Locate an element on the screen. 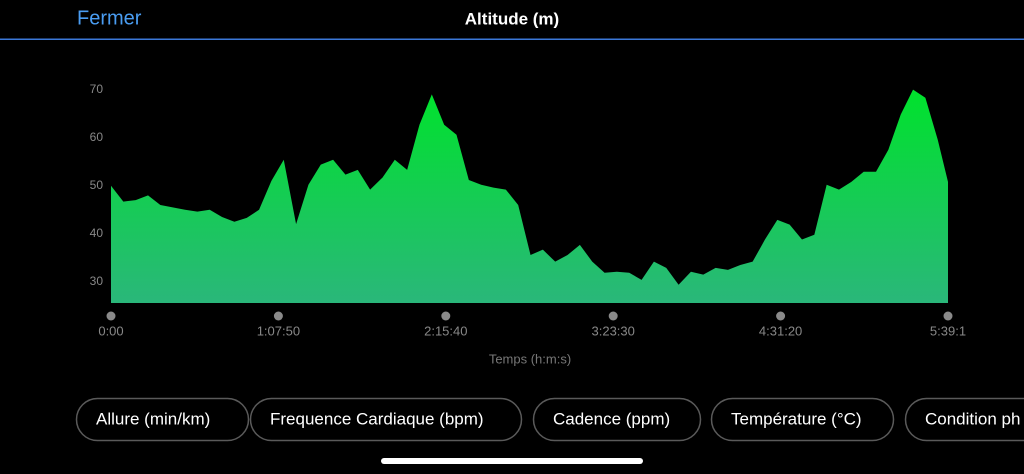 The width and height of the screenshot is (1024, 474). y-tick-label: 50 is located at coordinates (97, 185).